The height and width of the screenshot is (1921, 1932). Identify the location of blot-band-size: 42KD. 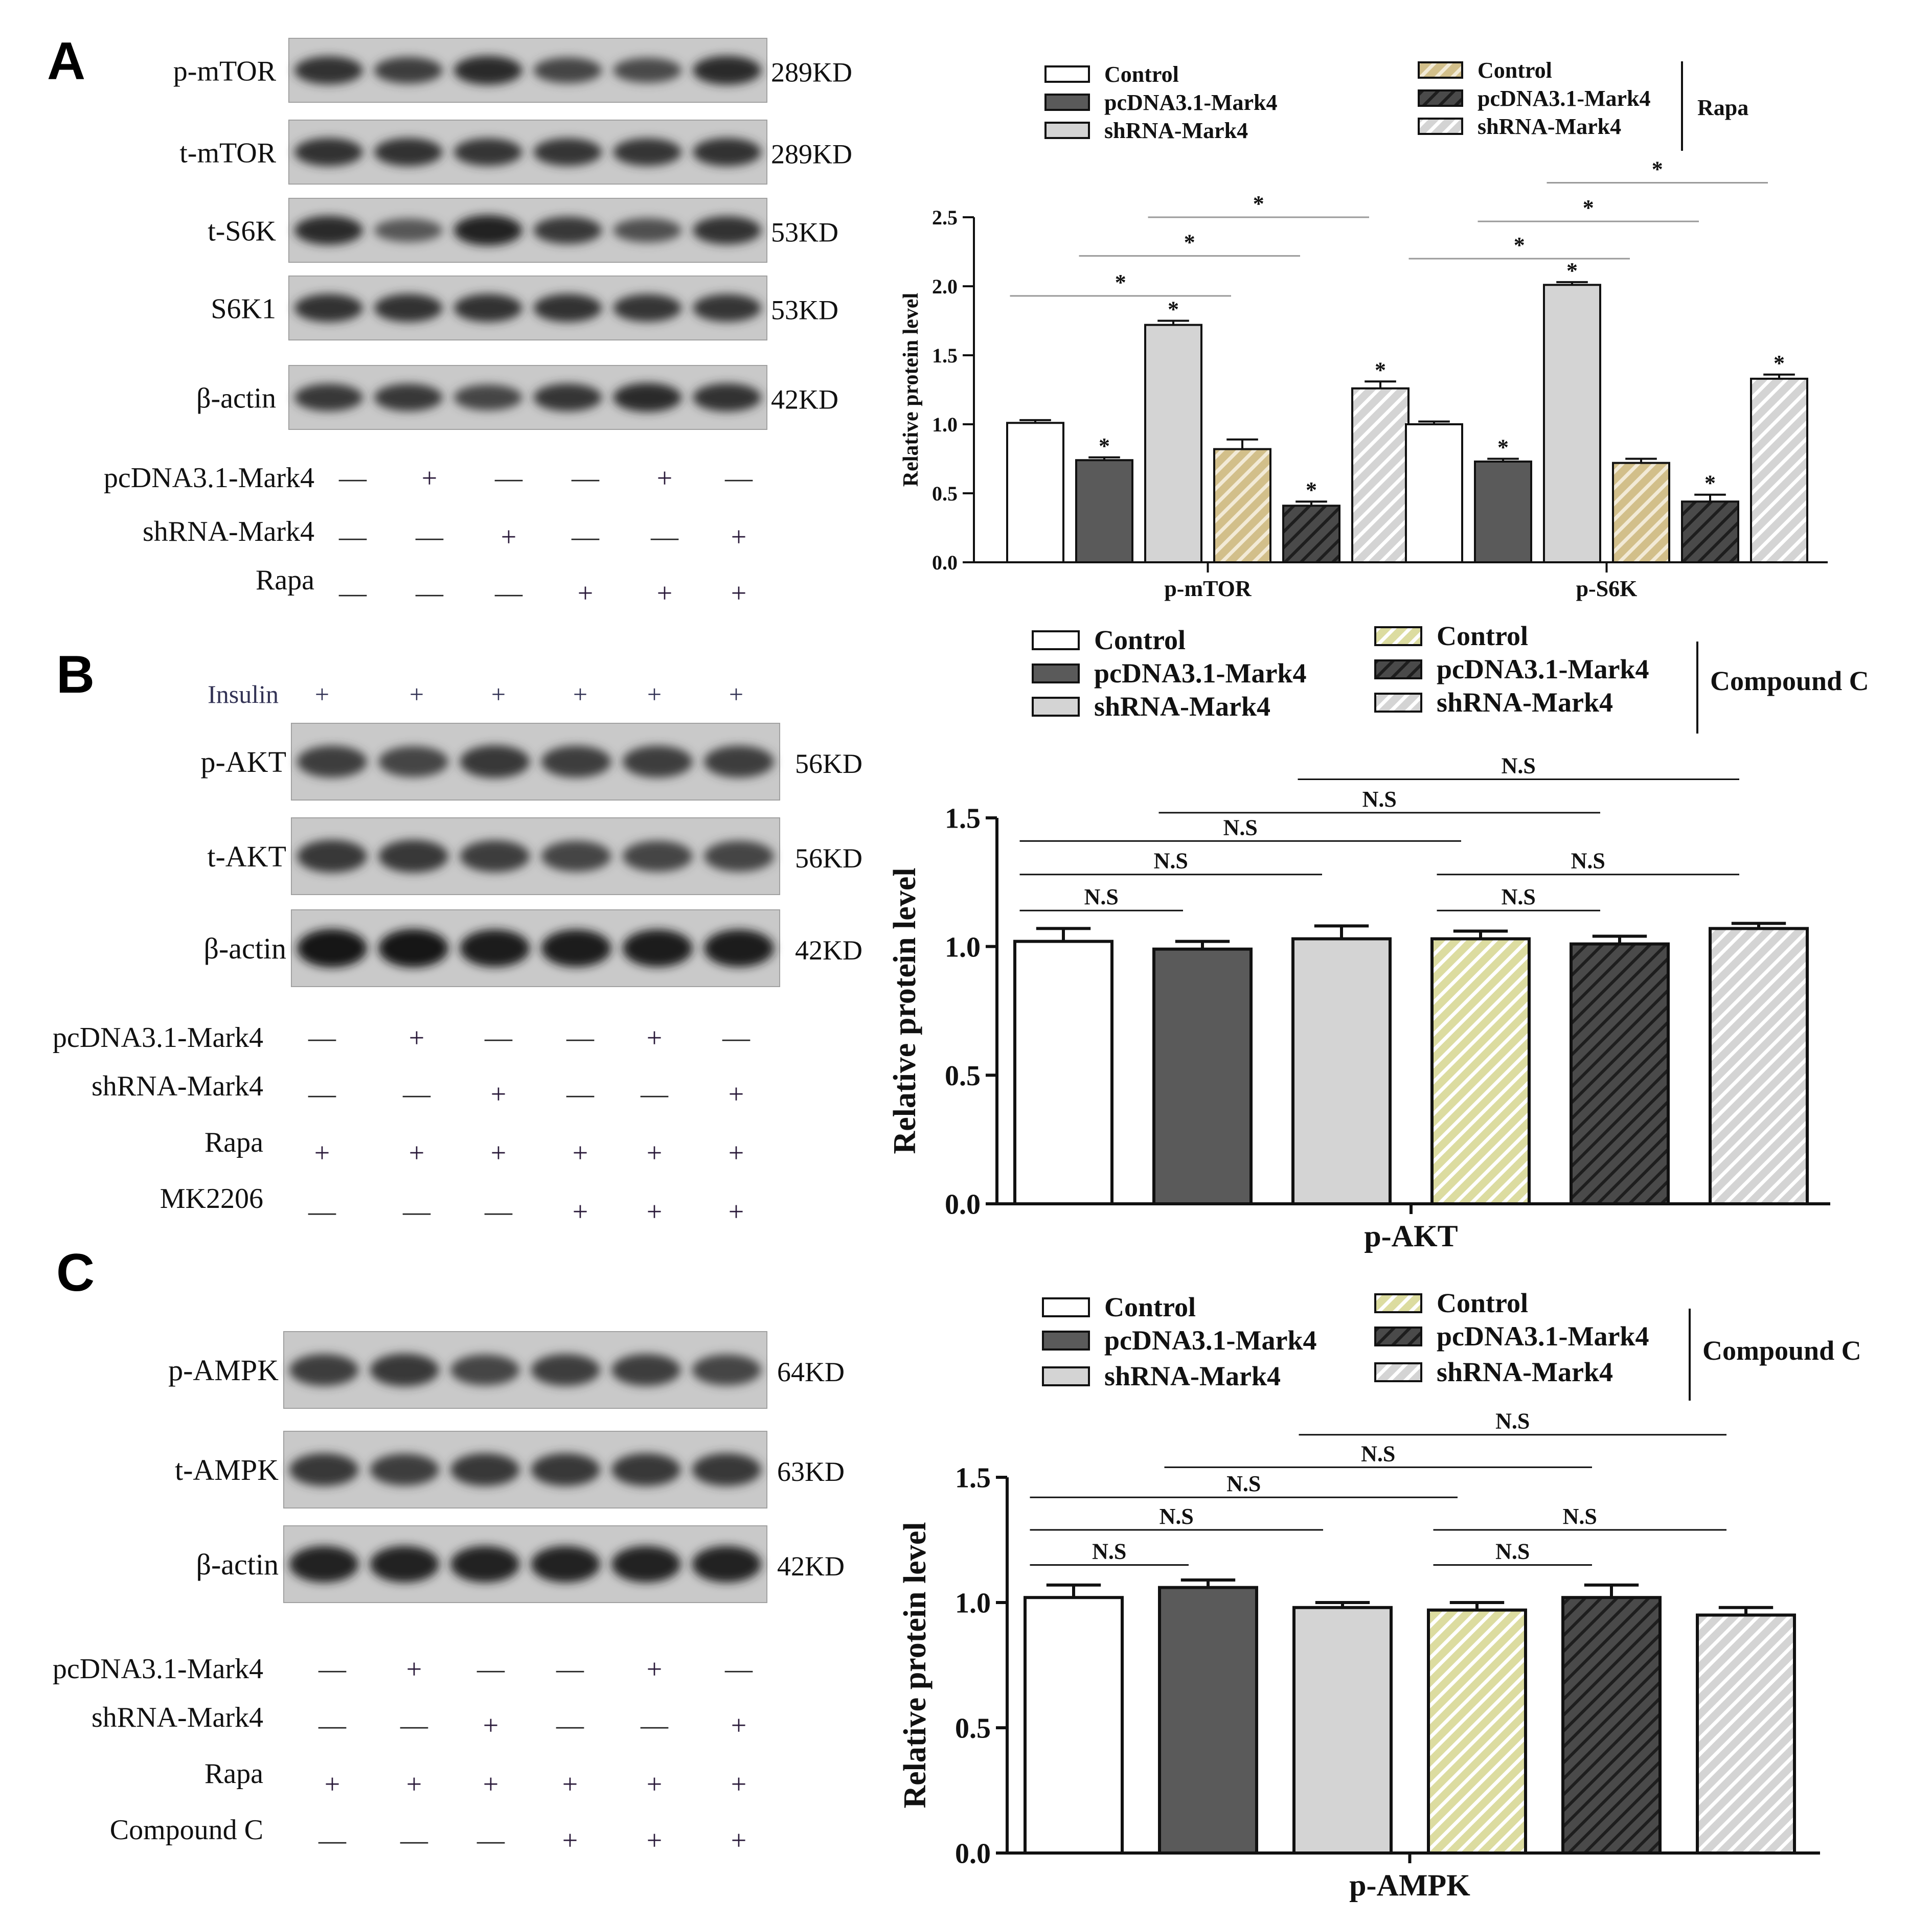
(811, 1567).